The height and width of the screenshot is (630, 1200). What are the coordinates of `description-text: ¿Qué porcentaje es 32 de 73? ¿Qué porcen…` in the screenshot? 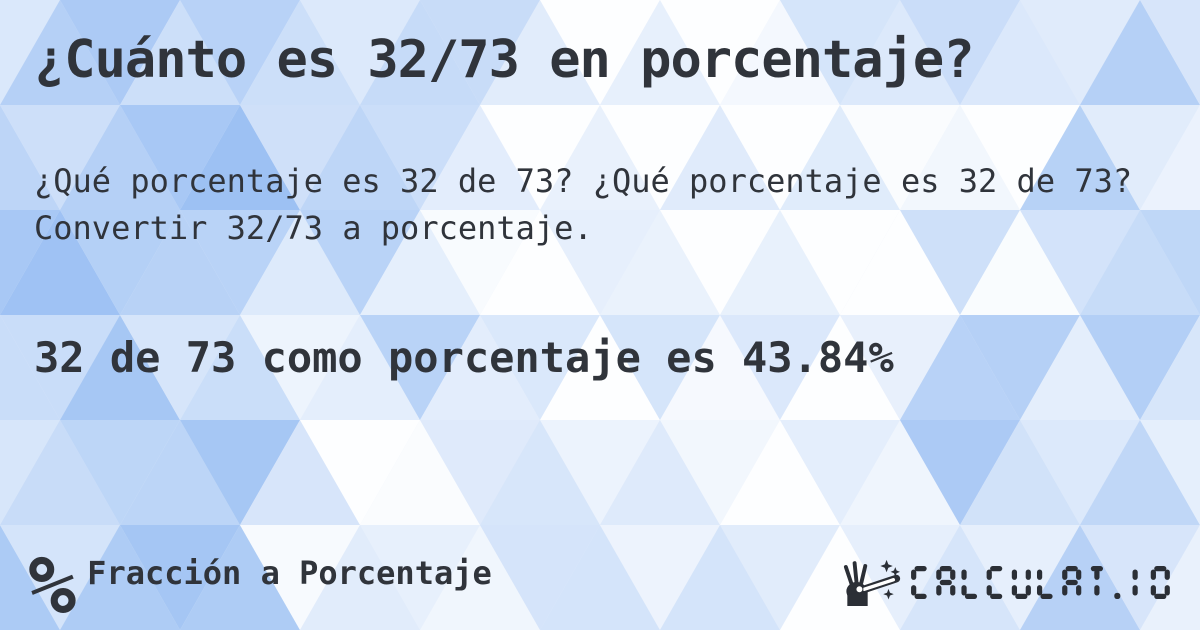 It's located at (583, 204).